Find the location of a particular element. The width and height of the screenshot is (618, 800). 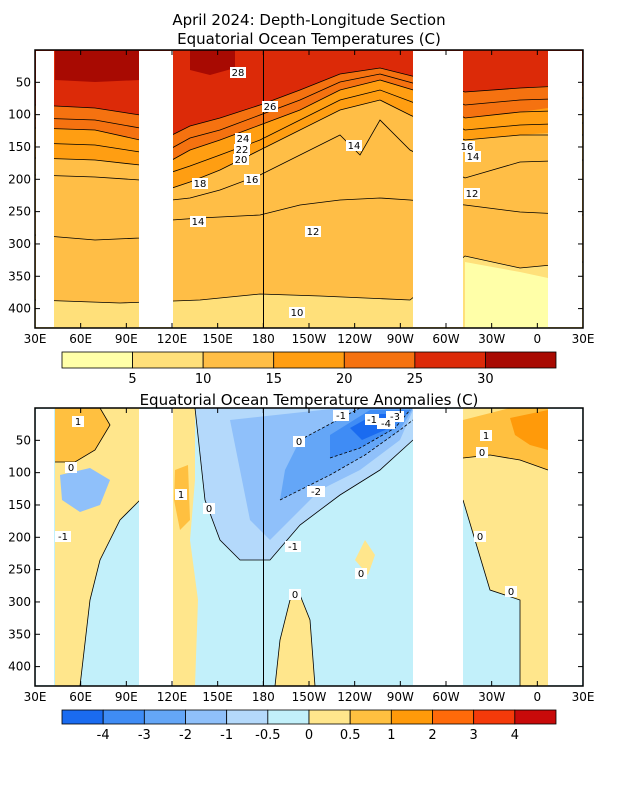

contour-label: 26 is located at coordinates (270, 107).